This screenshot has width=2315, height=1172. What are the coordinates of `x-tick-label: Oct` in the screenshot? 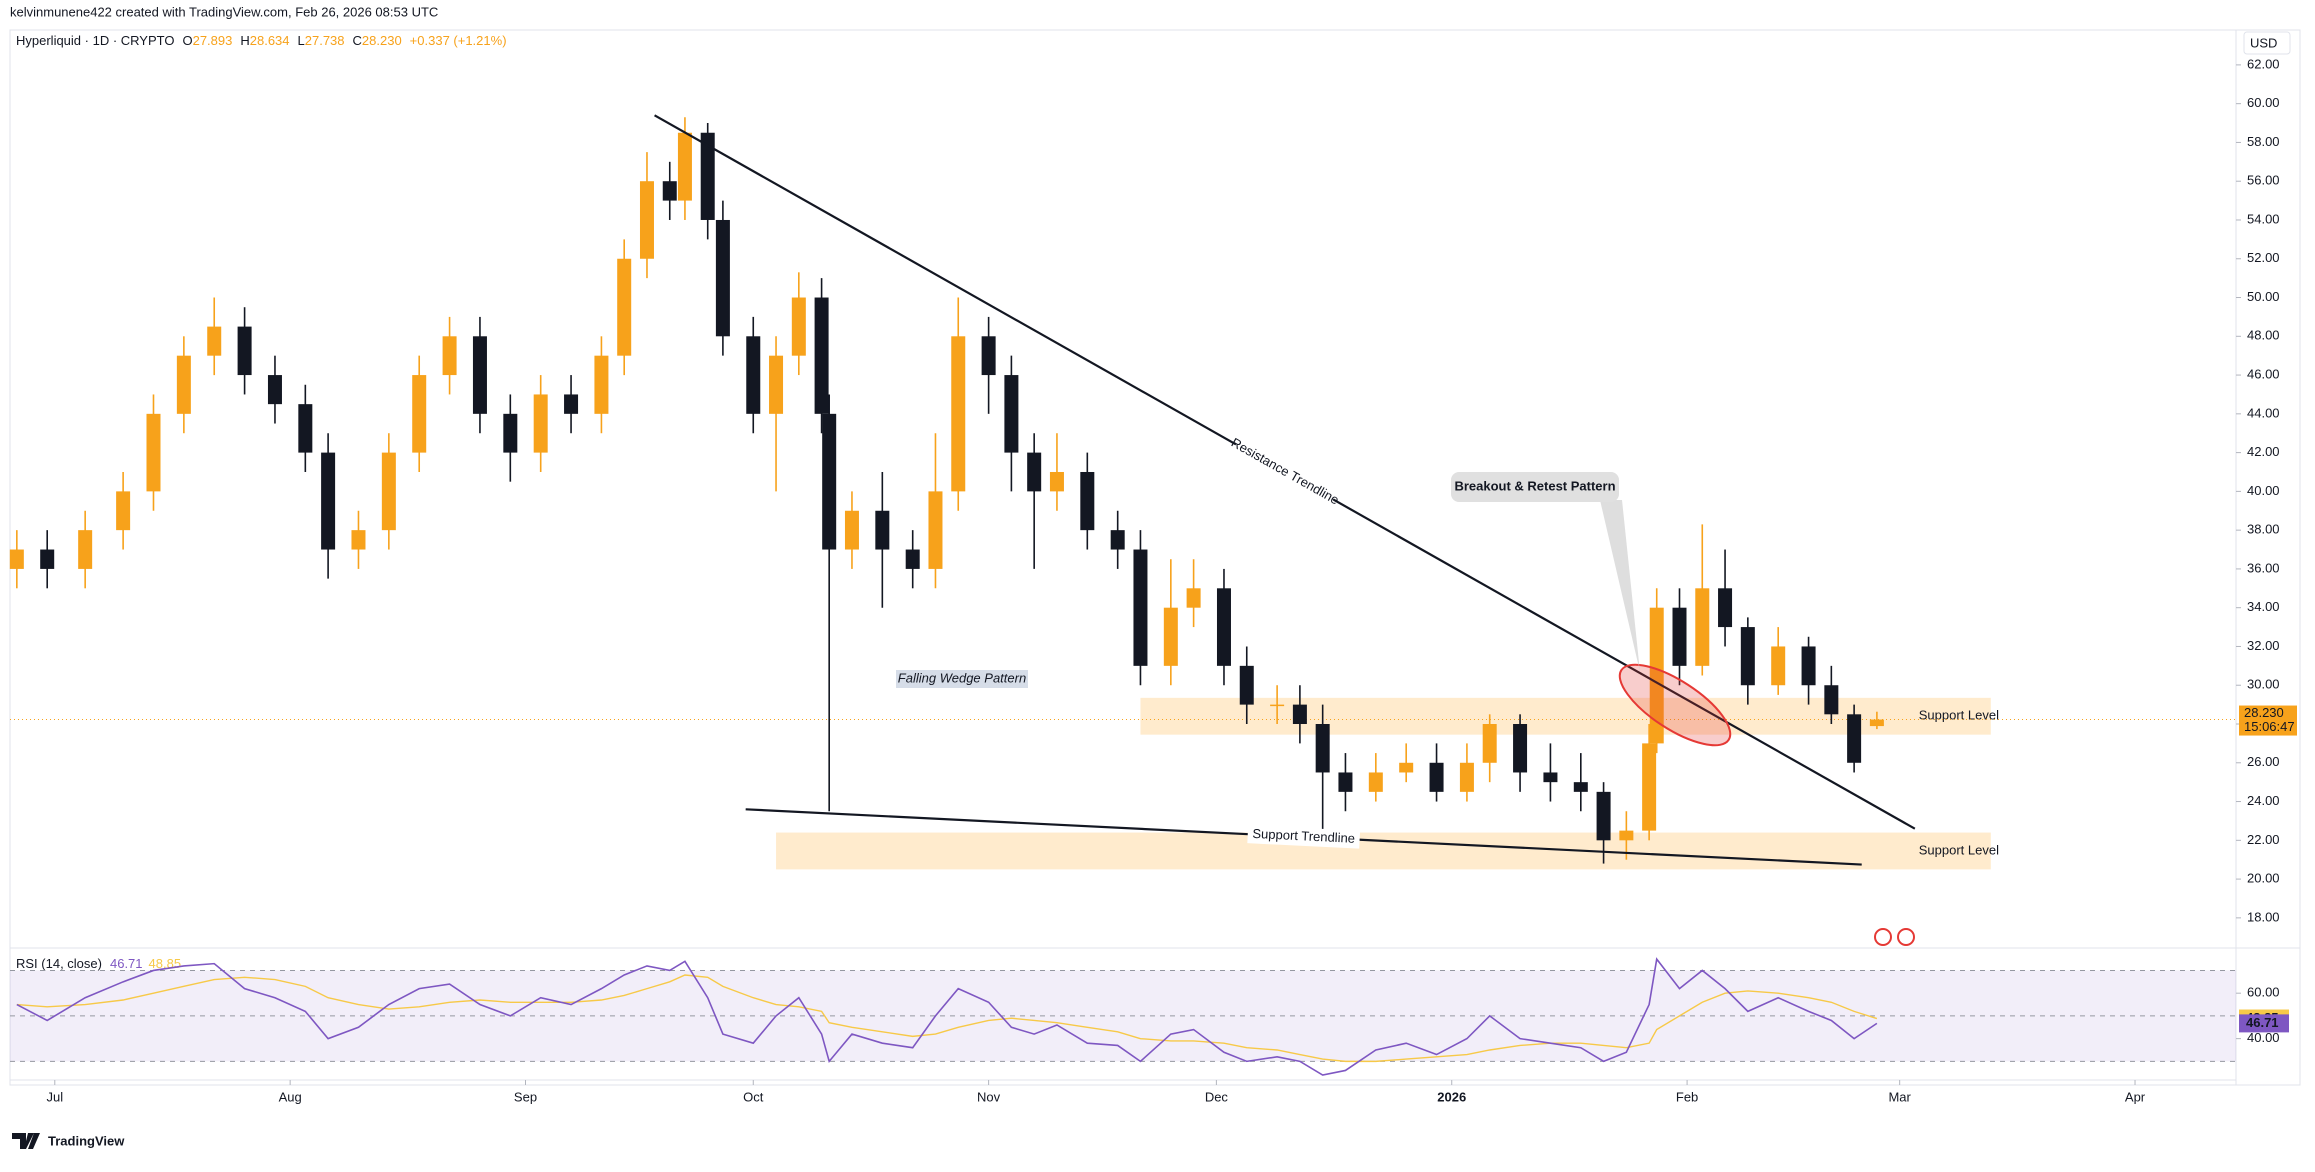 It's located at (753, 1096).